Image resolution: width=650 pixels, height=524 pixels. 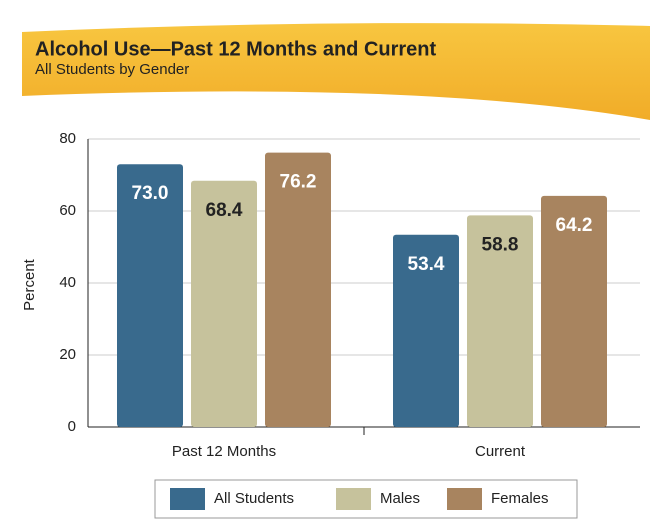 What do you see at coordinates (224, 451) in the screenshot?
I see `x-tick-label: Past 12 Months` at bounding box center [224, 451].